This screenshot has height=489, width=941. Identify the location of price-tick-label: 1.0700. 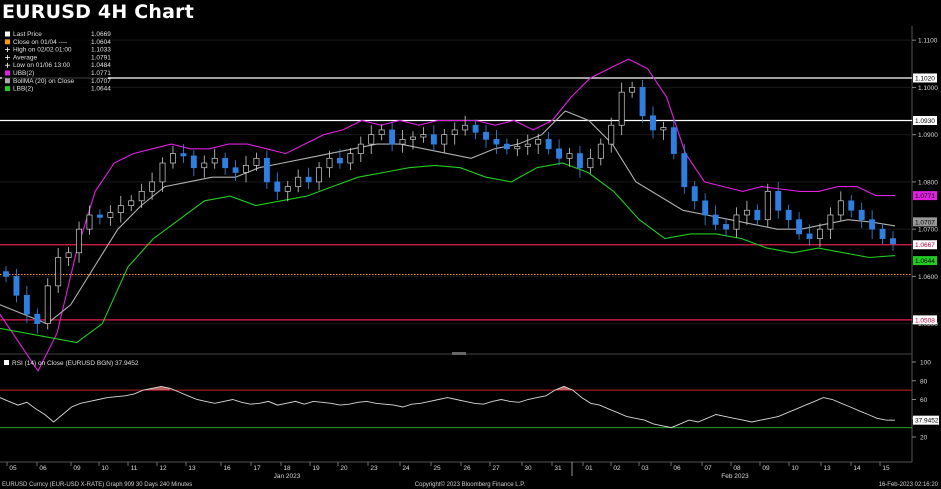
(928, 230).